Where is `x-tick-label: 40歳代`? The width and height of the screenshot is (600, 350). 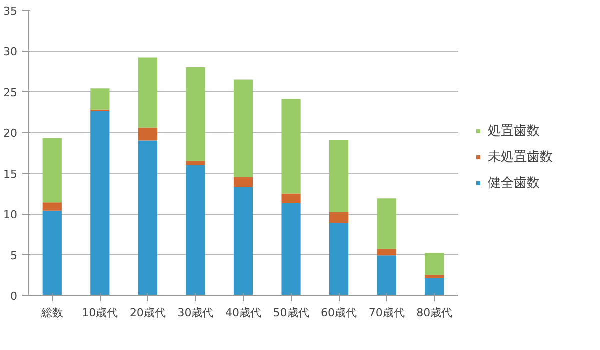 x-tick-label: 40歳代 is located at coordinates (244, 313).